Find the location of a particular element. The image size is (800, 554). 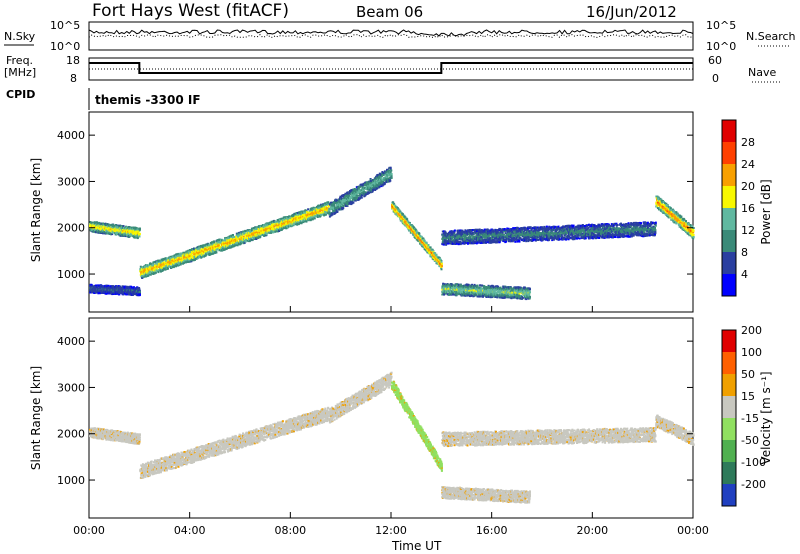

cpid-label: CPID is located at coordinates (20, 94).